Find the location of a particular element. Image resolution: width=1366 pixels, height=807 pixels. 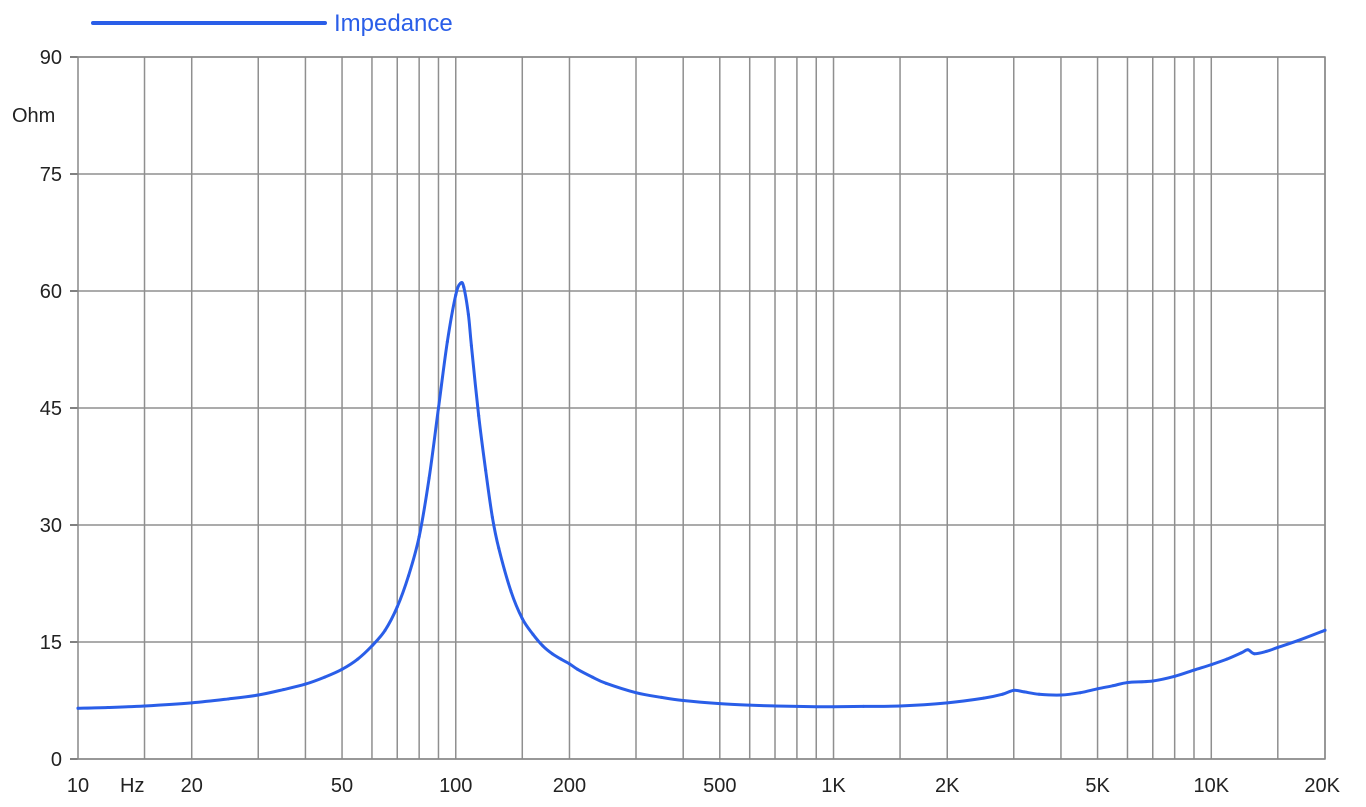

y-tick-labels: 0 15 30 45 60 75 90 is located at coordinates (51, 409).